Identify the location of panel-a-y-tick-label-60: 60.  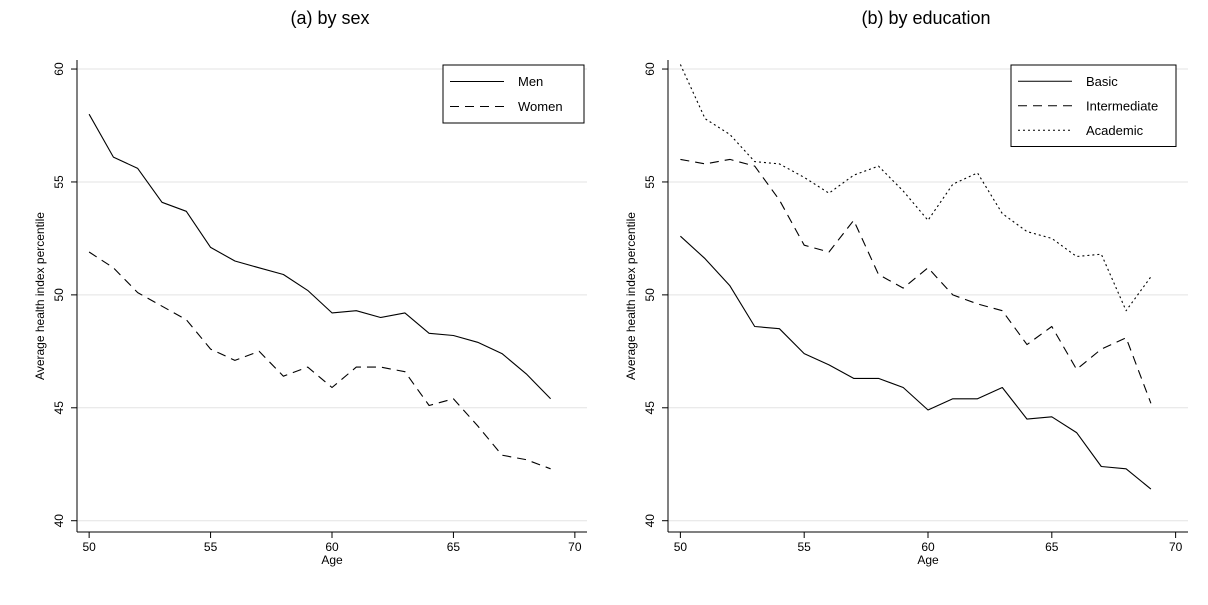
(59, 69).